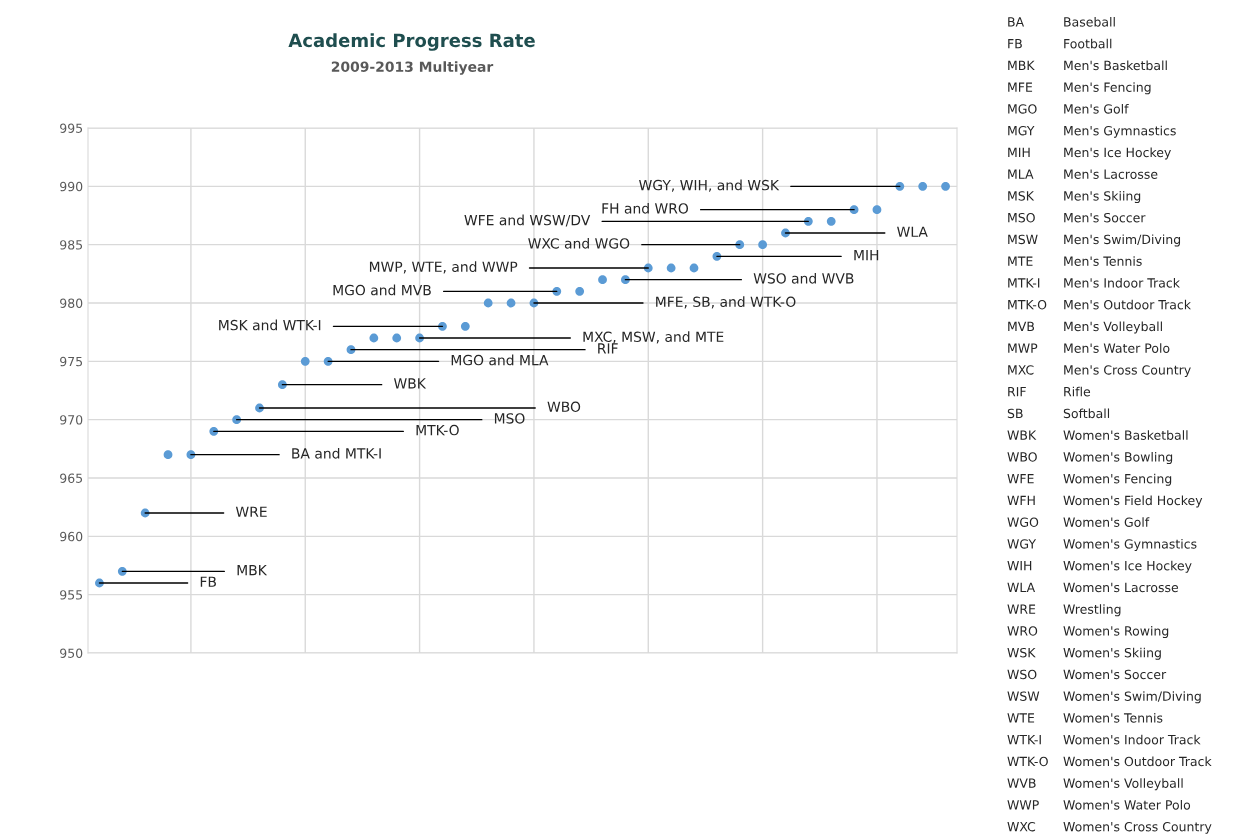  Describe the element at coordinates (1027, 761) in the screenshot. I see `text: WTK-O` at that location.